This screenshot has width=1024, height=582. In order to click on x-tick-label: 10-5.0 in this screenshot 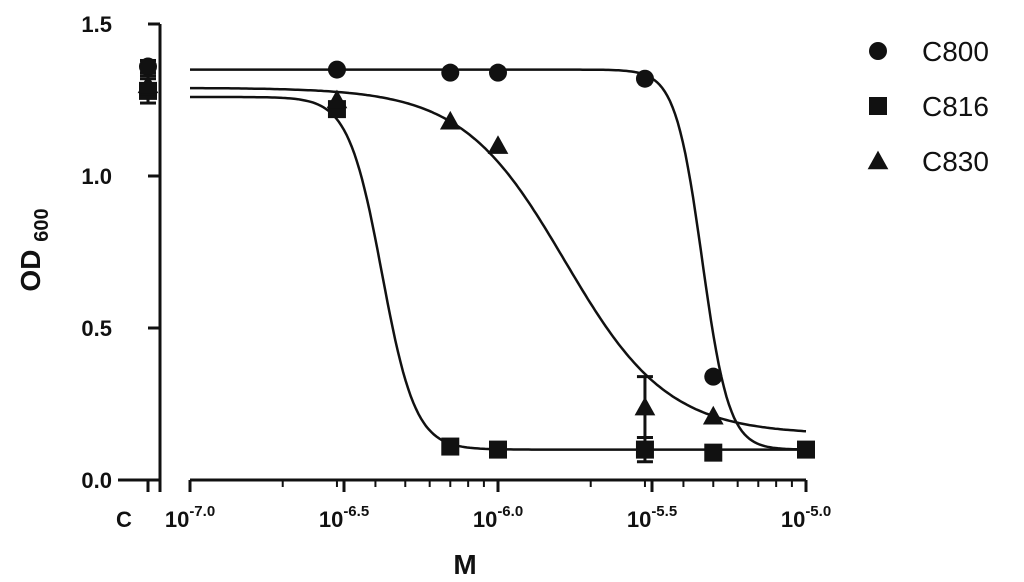, I will do `click(806, 517)`.